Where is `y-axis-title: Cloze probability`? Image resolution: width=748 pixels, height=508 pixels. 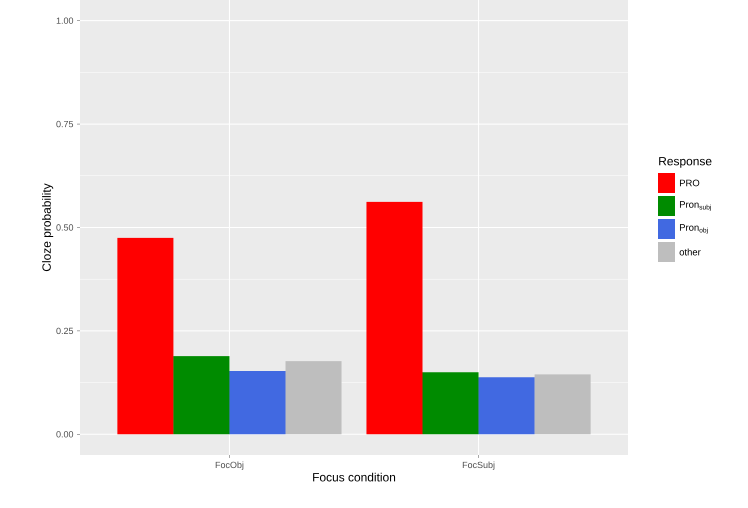 y-axis-title: Cloze probability is located at coordinates (48, 227).